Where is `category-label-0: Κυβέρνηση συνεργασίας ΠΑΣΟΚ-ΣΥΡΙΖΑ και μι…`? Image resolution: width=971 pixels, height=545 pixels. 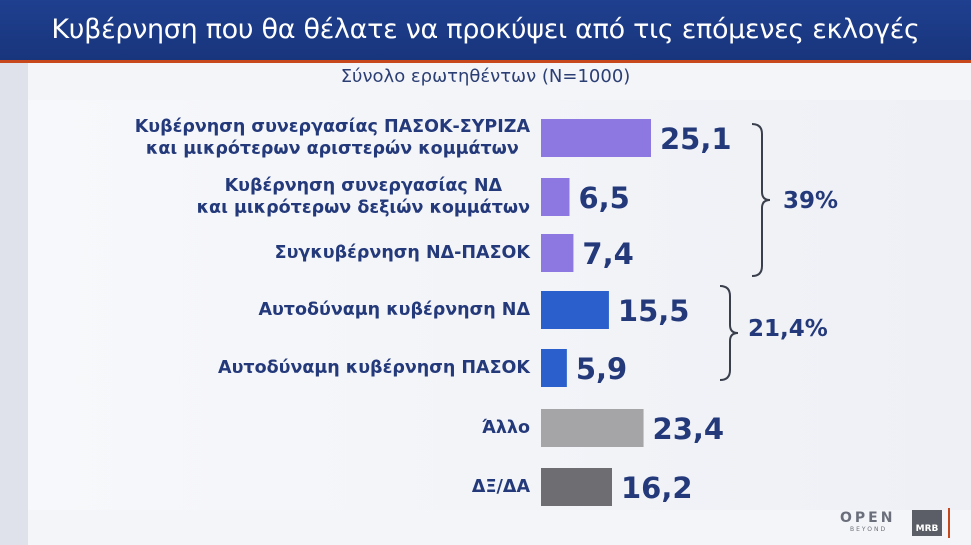 category-label-0: Κυβέρνηση συνεργασίας ΠΑΣΟΚ-ΣΥΡΙΖΑ και μι… is located at coordinates (332, 138).